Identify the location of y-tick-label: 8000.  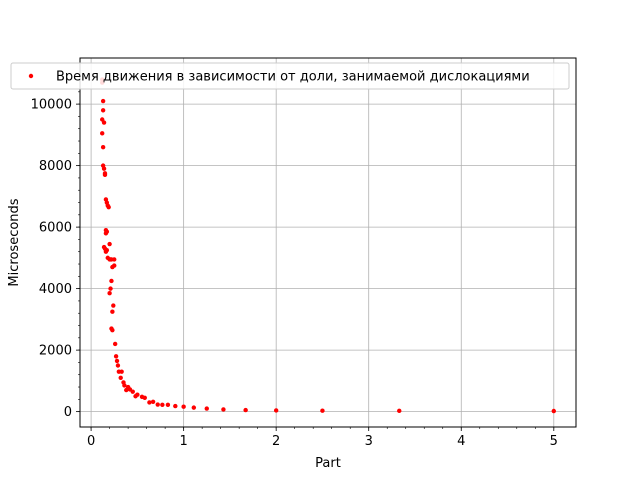
(55, 166).